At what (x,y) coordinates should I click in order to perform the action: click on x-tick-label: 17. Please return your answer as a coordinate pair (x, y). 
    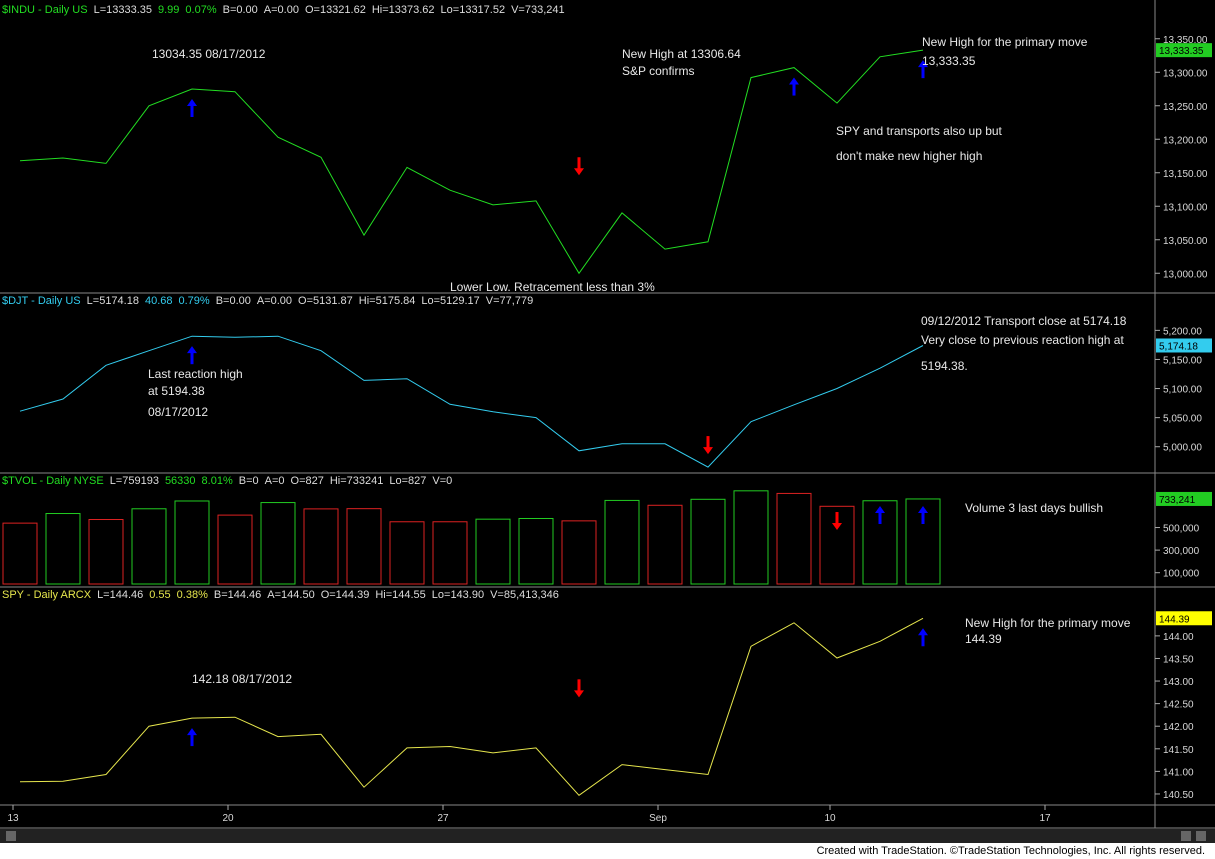
    Looking at the image, I should click on (1045, 818).